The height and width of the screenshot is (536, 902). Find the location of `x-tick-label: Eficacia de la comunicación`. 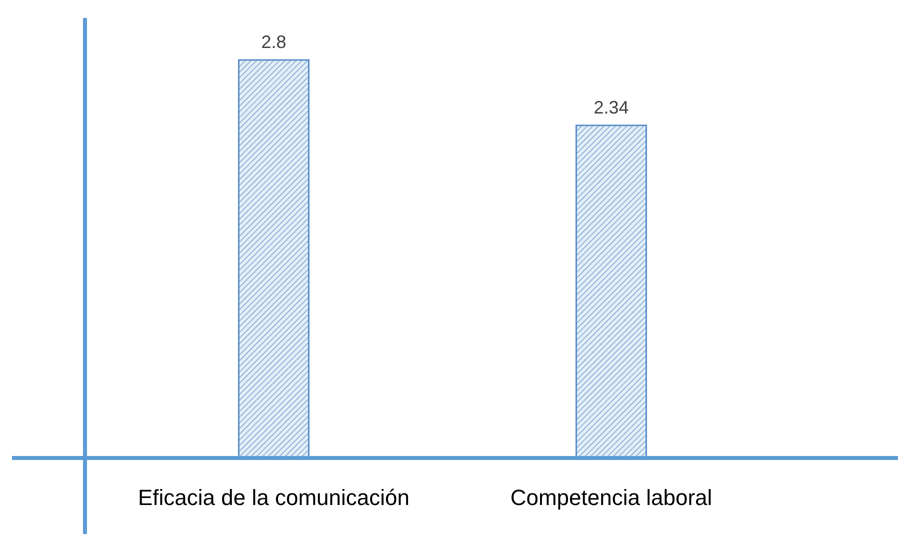

x-tick-label: Eficacia de la comunicación is located at coordinates (274, 497).